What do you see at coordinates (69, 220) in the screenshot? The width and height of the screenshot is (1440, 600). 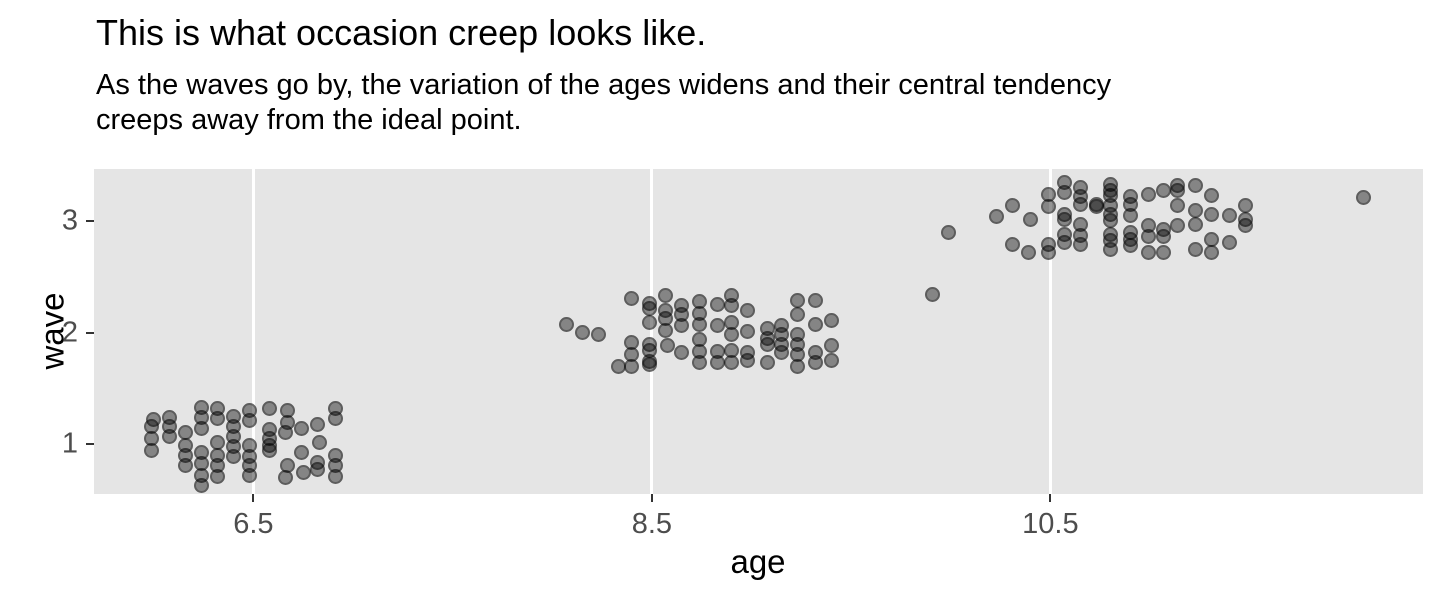 I see `y-tick-label: 3` at bounding box center [69, 220].